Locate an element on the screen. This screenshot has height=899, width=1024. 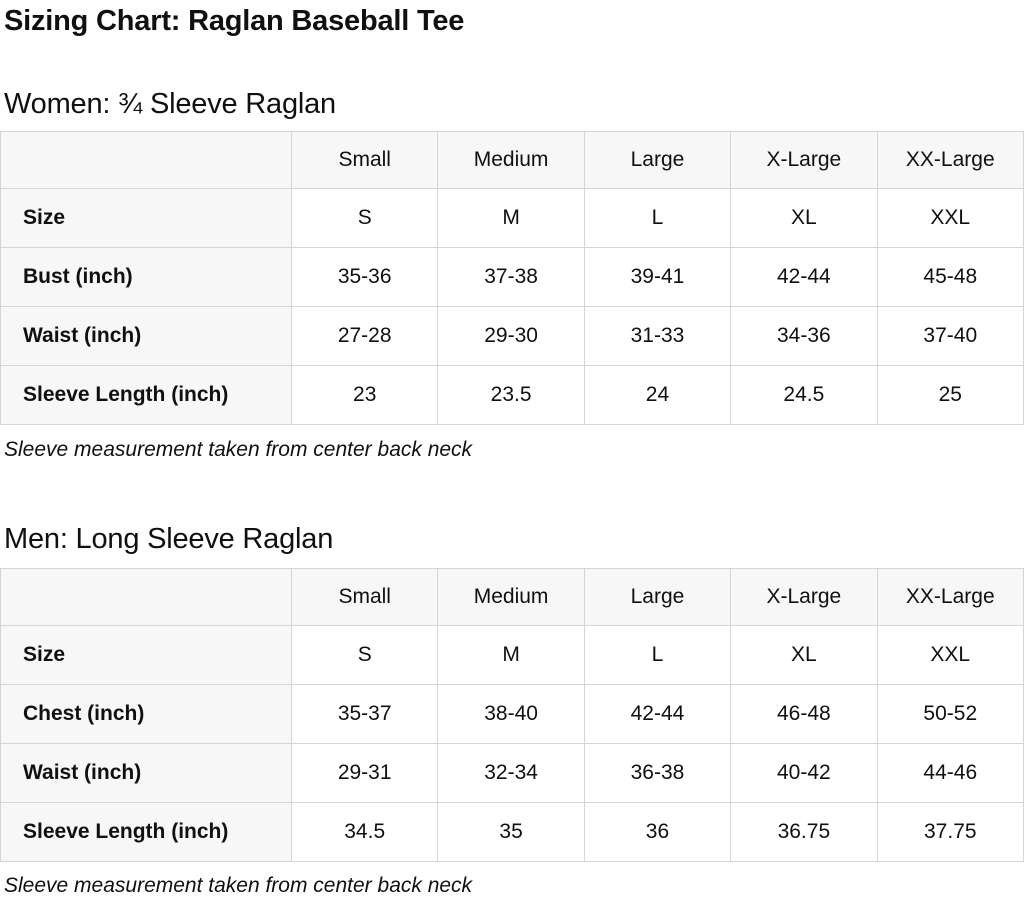
size-value-cell: 27-28 is located at coordinates (364, 336).